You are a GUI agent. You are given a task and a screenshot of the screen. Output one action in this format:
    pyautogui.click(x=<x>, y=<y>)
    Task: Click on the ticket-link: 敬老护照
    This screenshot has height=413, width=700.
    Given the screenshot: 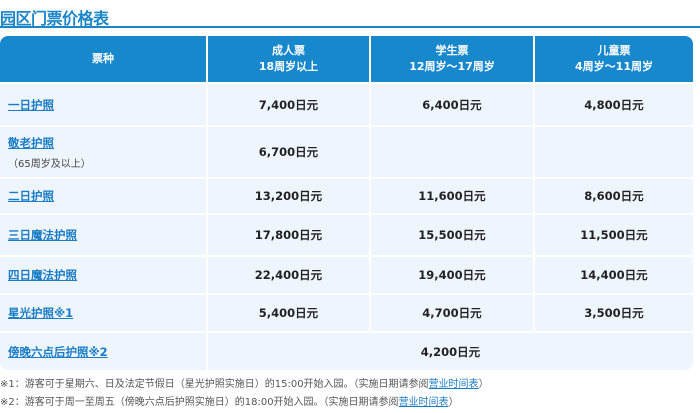 What is the action you would take?
    pyautogui.click(x=31, y=142)
    